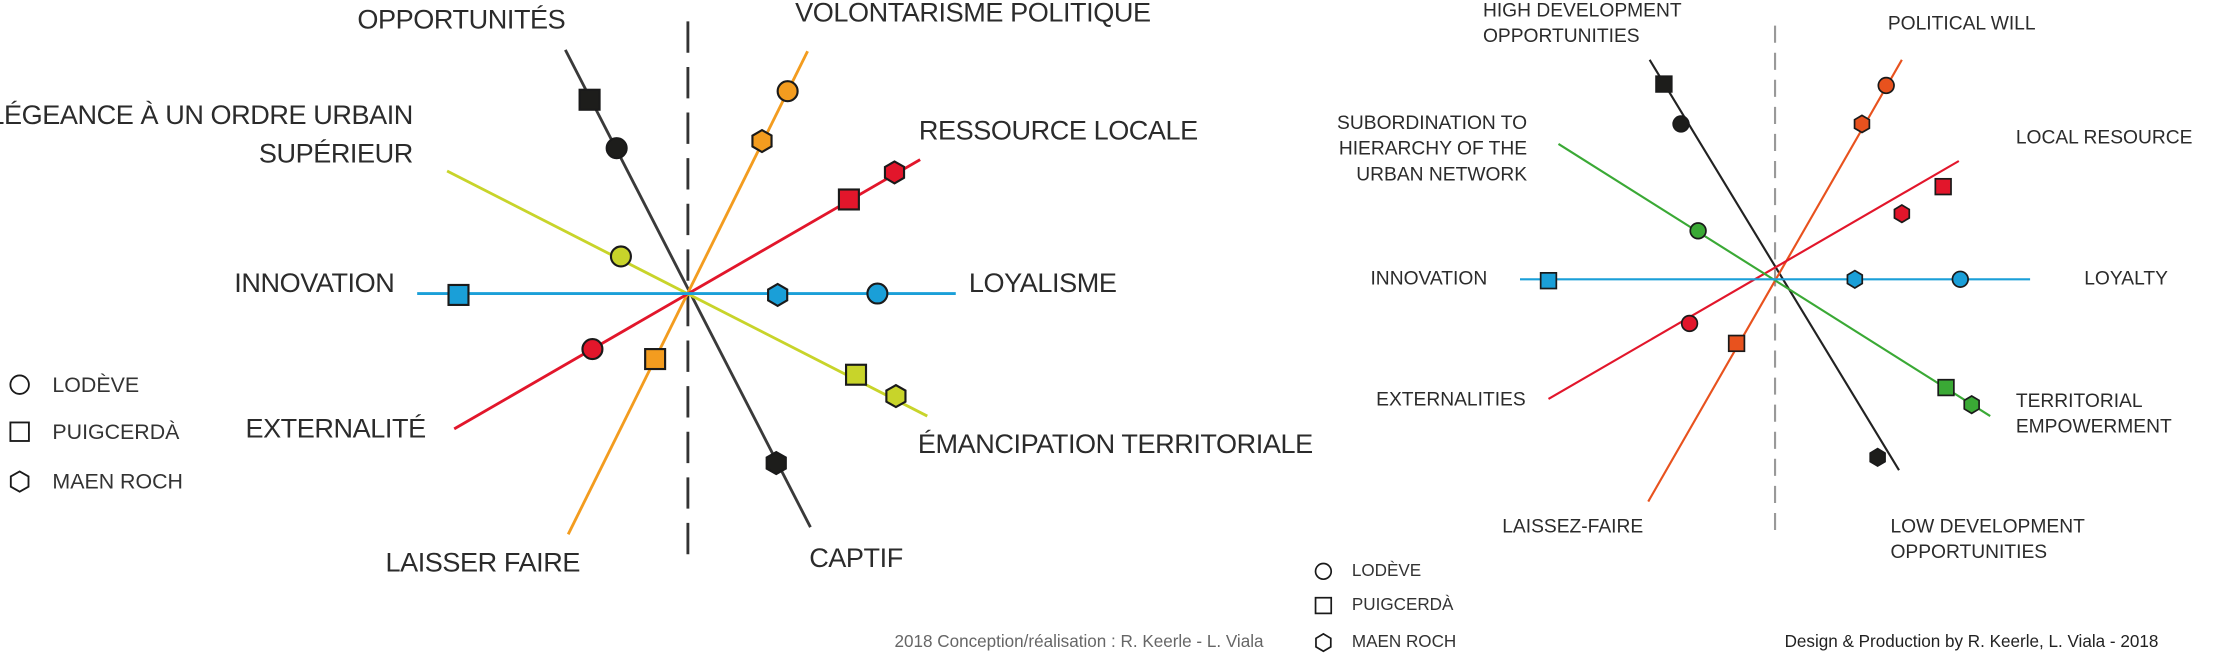 This screenshot has height=654, width=2225. I want to click on axis-label: URBAN NETWORK, so click(1441, 174).